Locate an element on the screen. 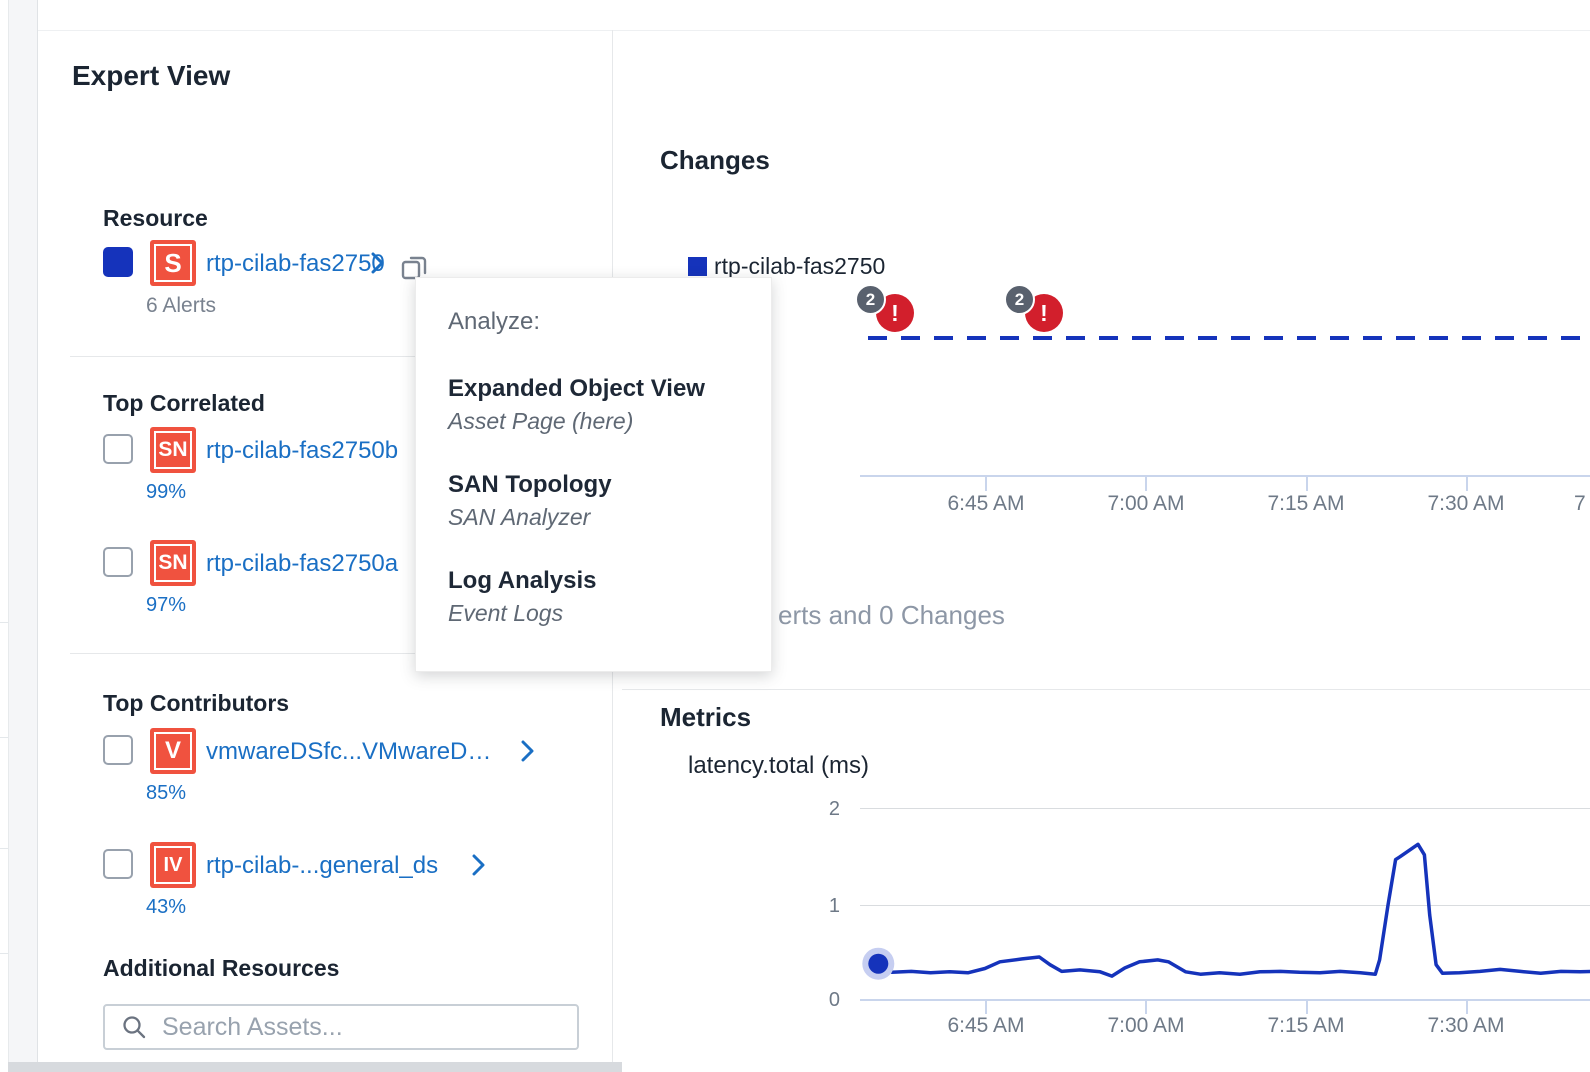  series-start-dot is located at coordinates (878, 963).